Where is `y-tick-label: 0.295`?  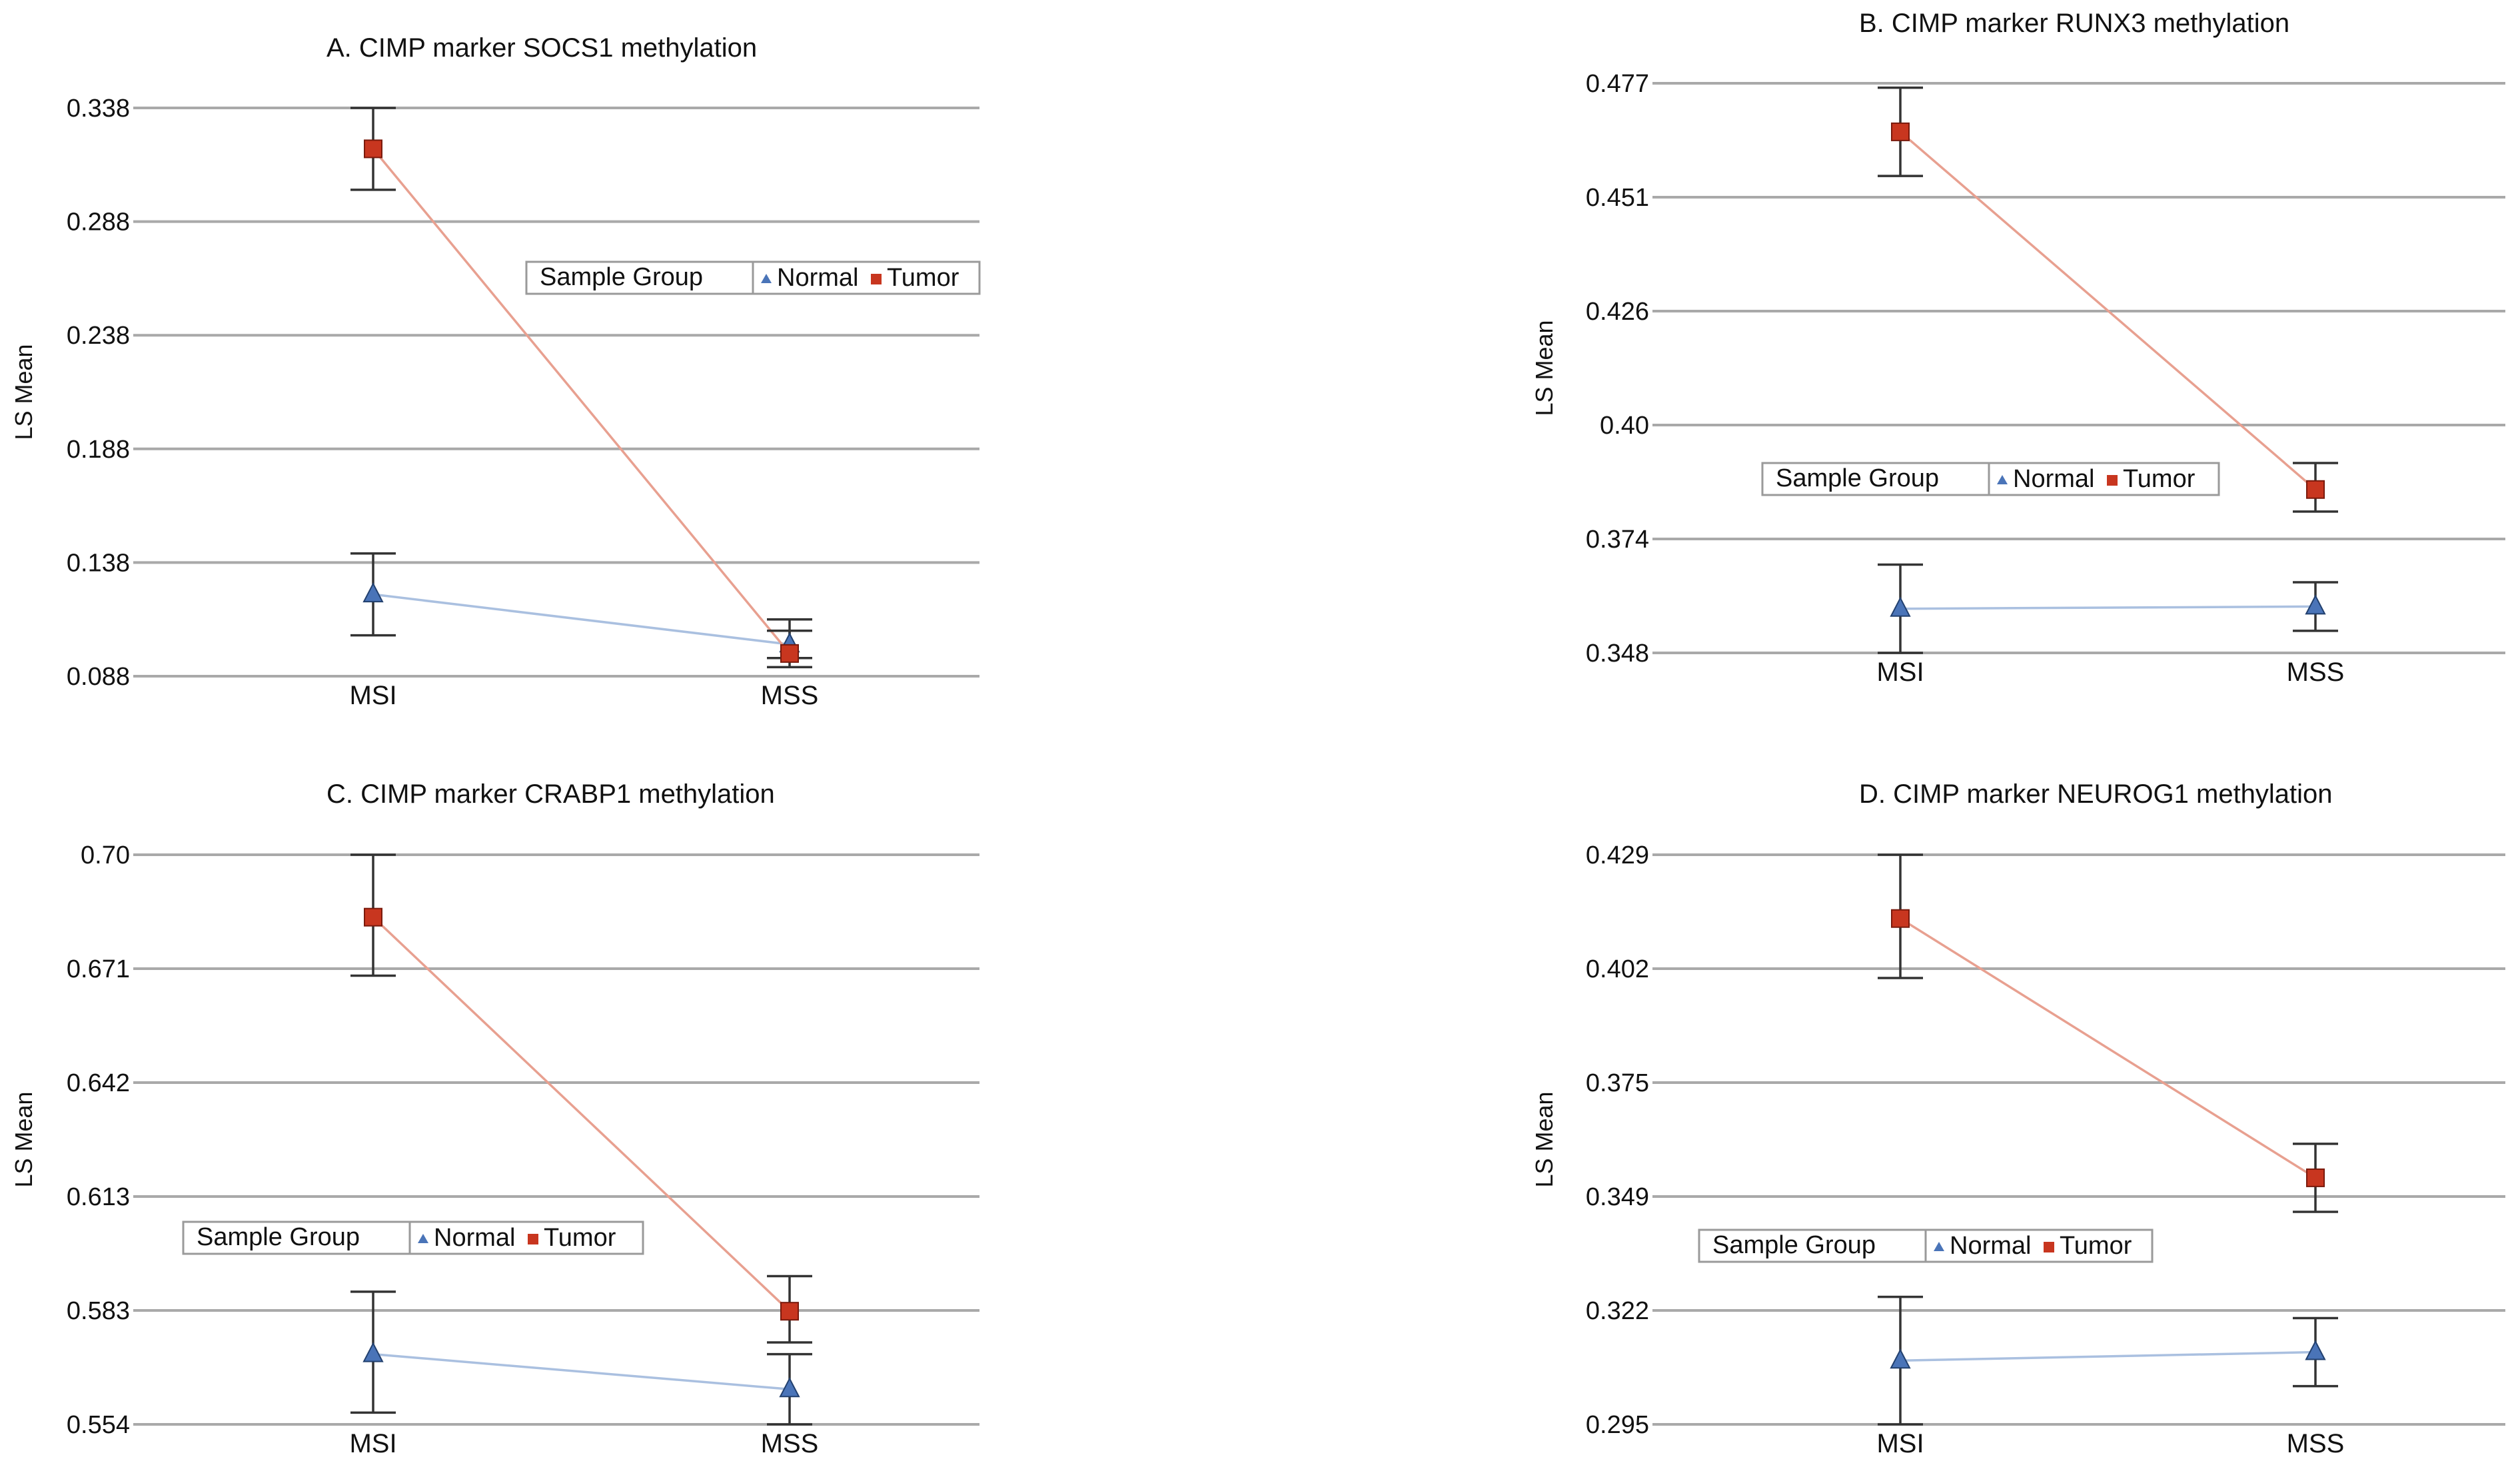 y-tick-label: 0.295 is located at coordinates (1617, 1425).